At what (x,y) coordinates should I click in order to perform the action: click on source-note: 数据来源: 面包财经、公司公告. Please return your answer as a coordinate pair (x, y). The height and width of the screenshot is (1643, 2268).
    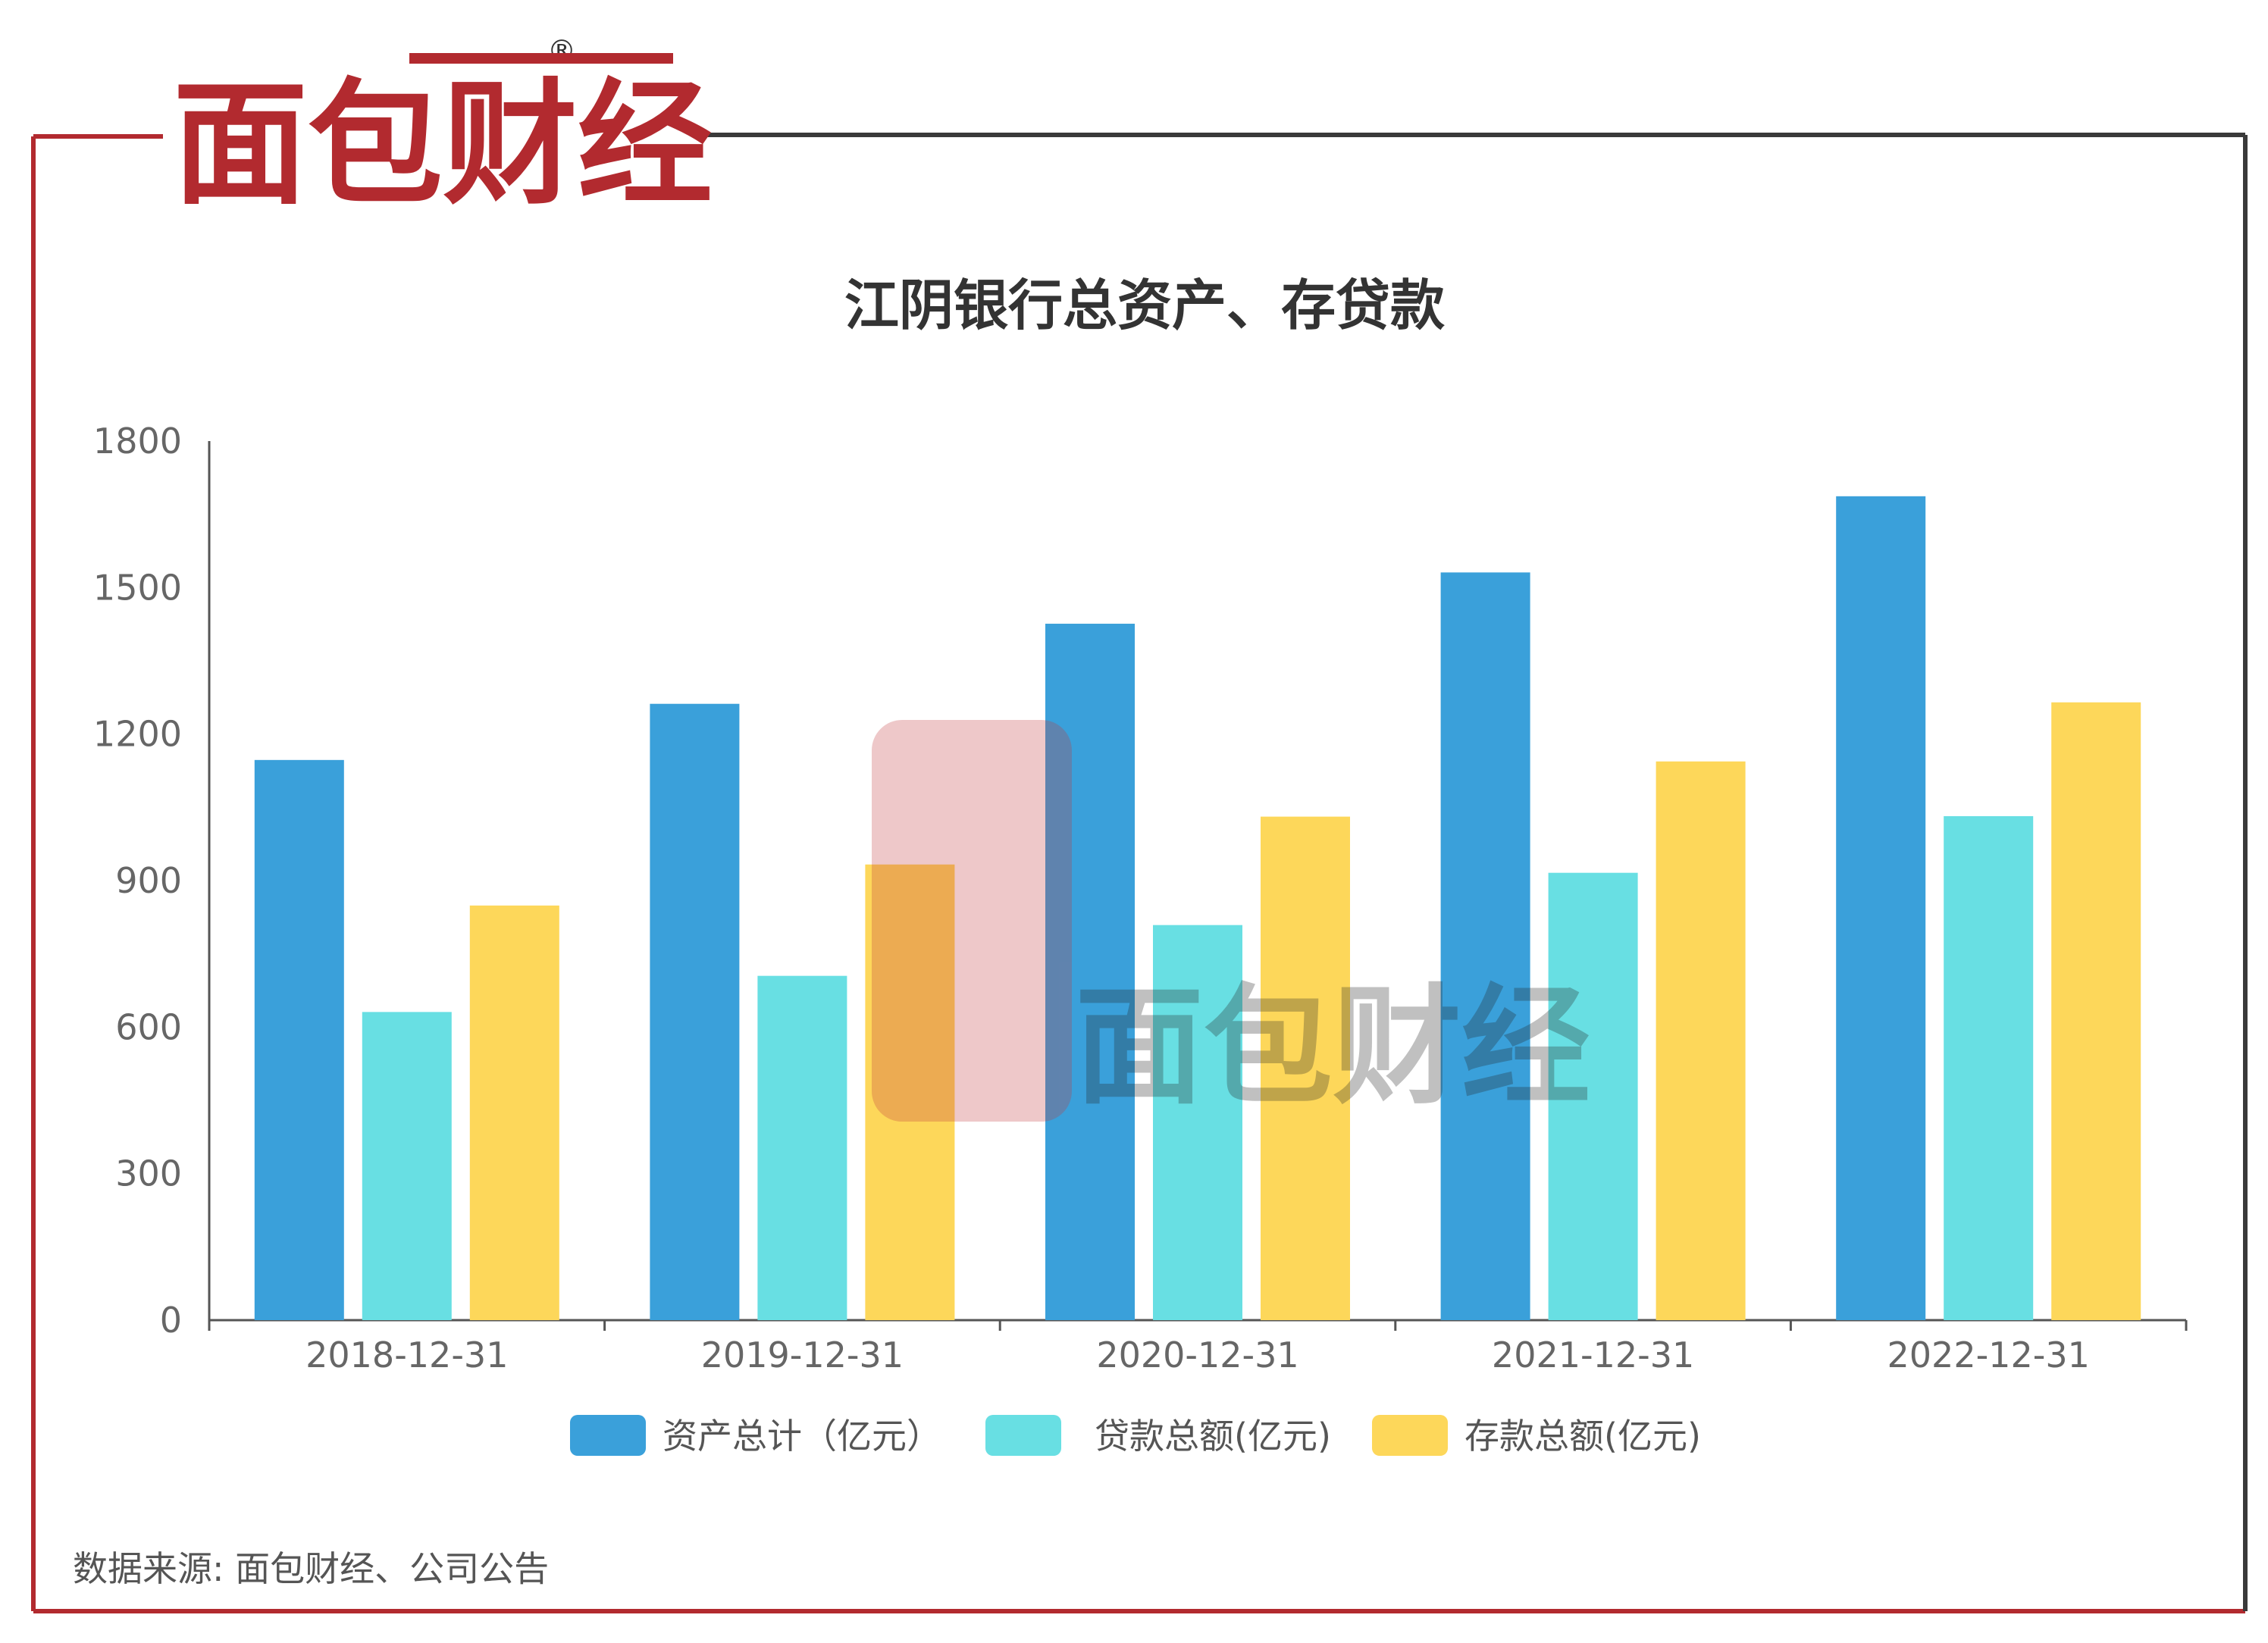
    Looking at the image, I should click on (311, 1568).